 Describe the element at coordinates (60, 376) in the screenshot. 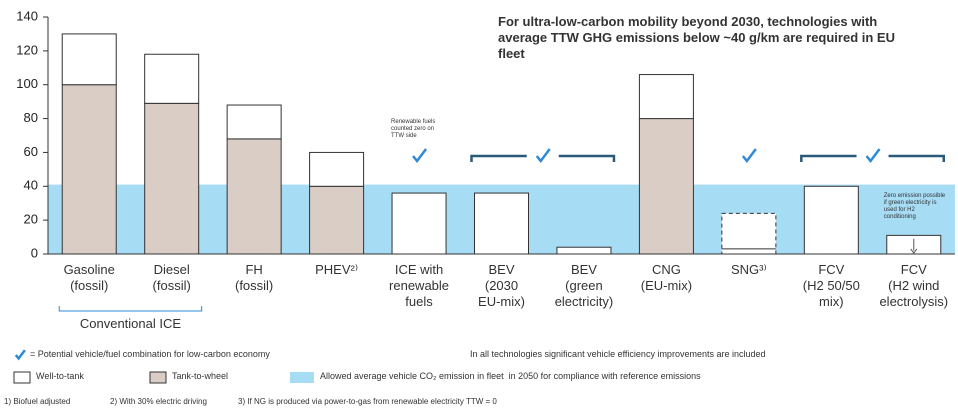

I see `legend-label: Well-to-tank` at that location.